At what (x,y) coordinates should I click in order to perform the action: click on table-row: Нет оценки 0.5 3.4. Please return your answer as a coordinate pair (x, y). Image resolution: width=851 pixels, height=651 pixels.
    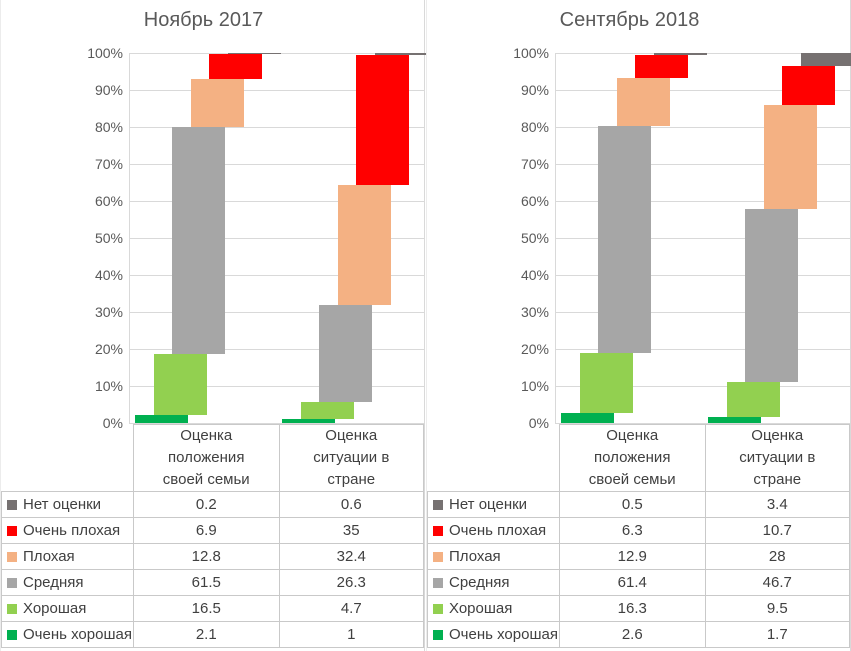
    Looking at the image, I should click on (639, 504).